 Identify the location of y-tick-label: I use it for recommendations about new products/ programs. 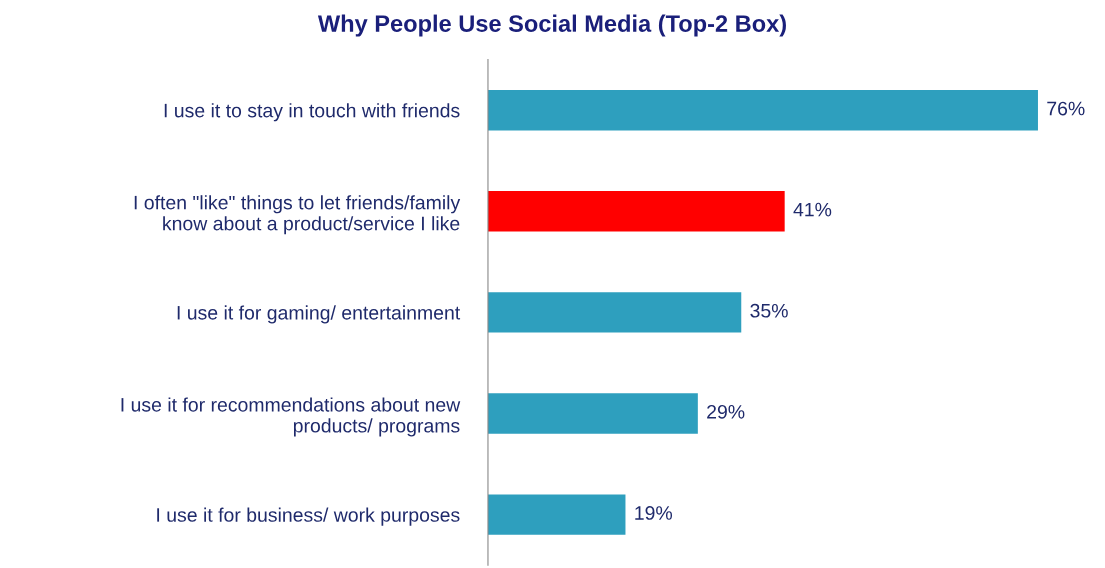
(291, 417).